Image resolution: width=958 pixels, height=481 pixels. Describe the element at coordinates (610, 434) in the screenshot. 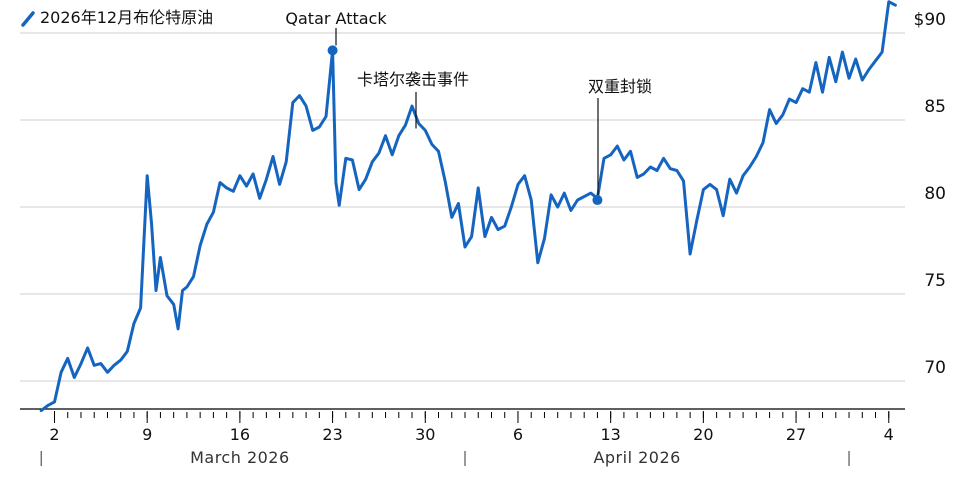

I see `x-tick-label: 13` at that location.